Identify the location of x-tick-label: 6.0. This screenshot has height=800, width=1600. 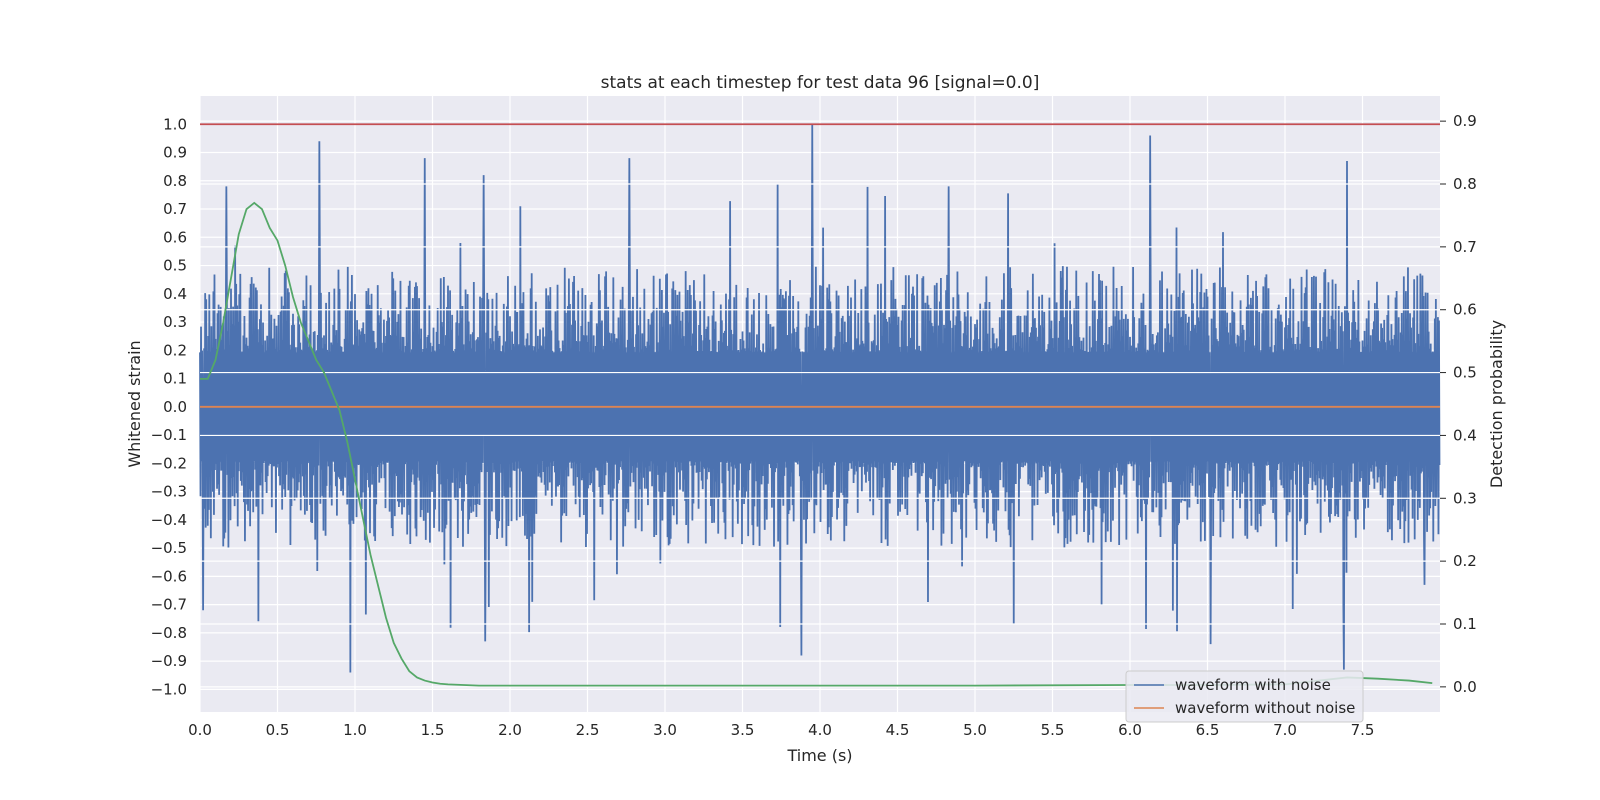
(1130, 730).